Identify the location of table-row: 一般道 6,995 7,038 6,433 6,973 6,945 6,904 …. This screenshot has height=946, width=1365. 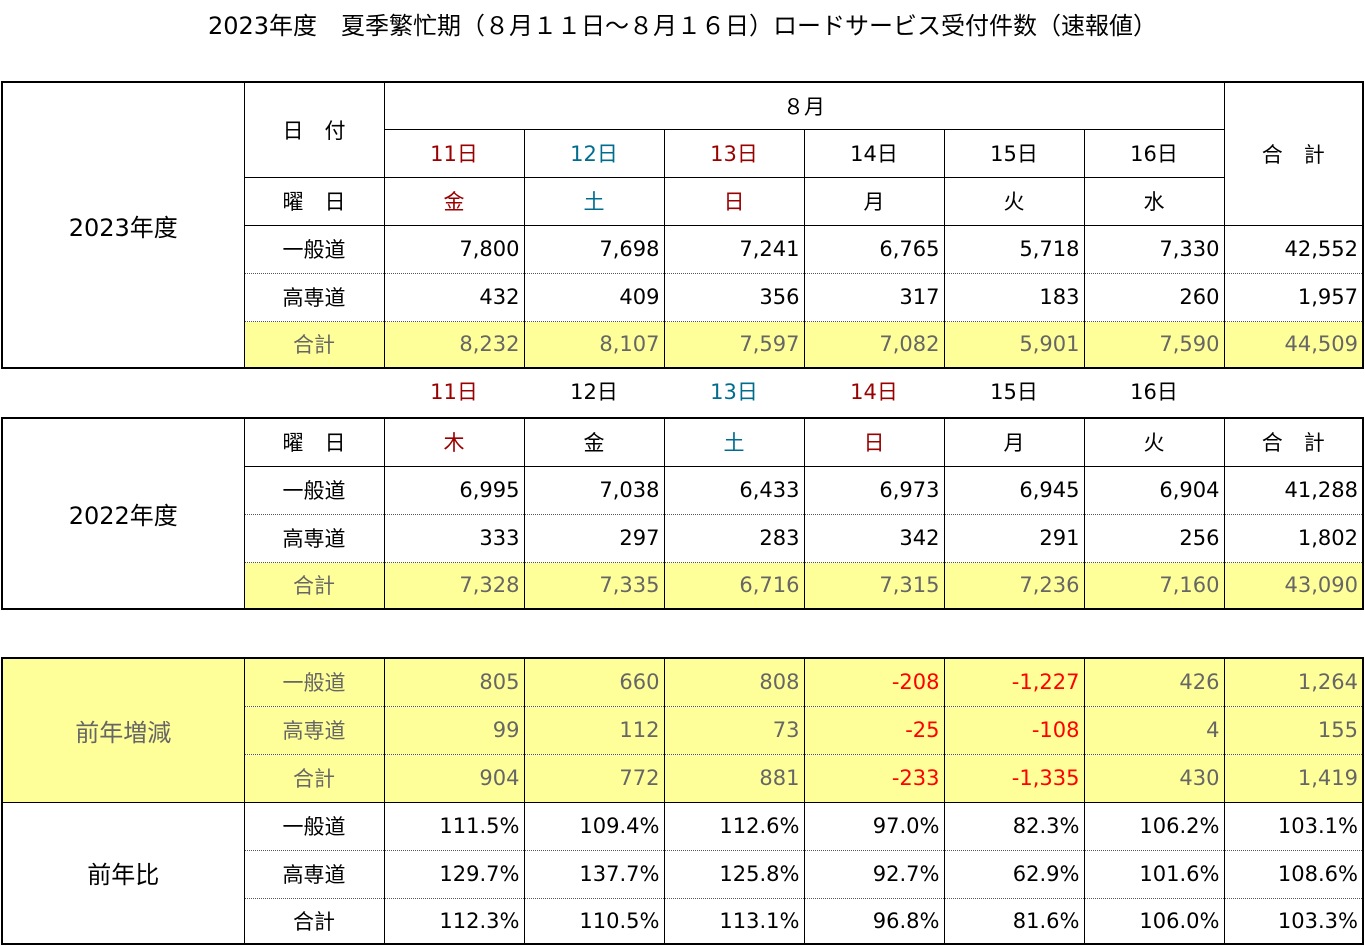
(682, 490).